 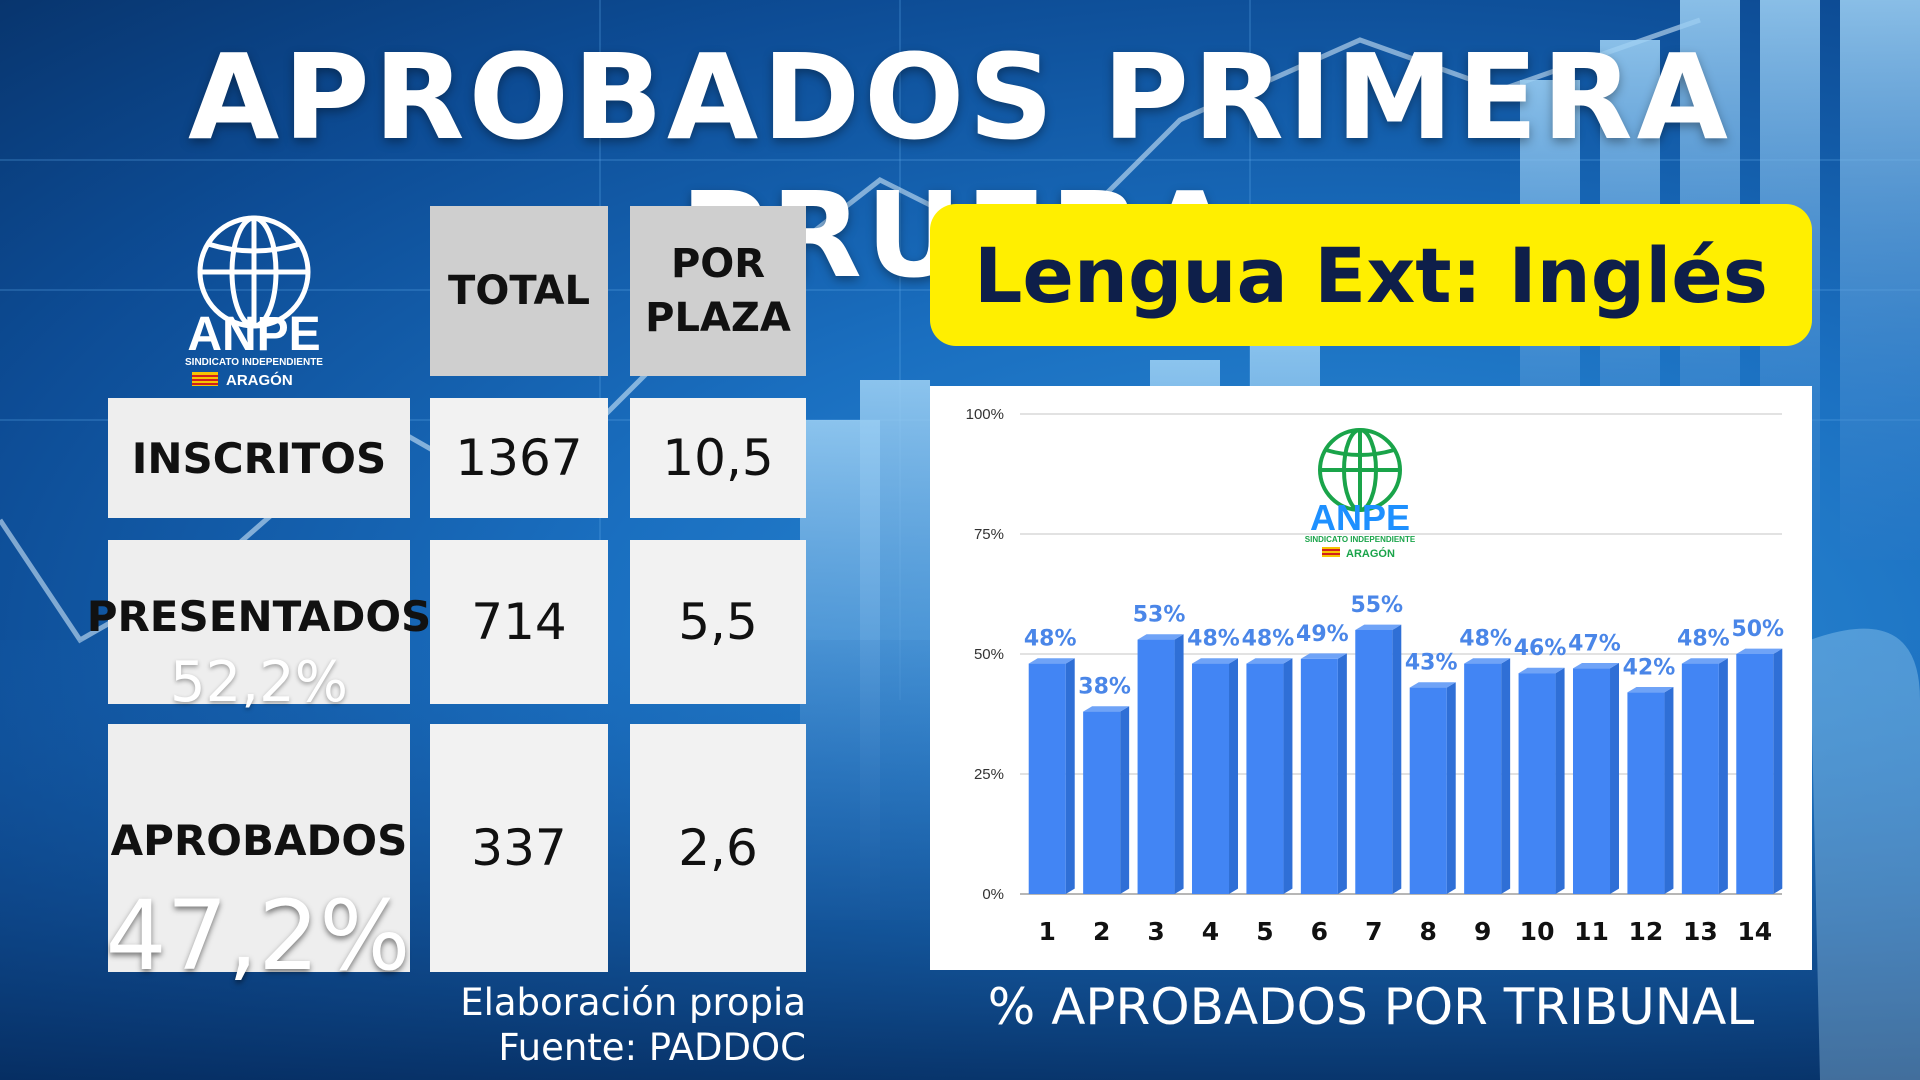 I want to click on x-tick-label: 14, so click(x=1754, y=931).